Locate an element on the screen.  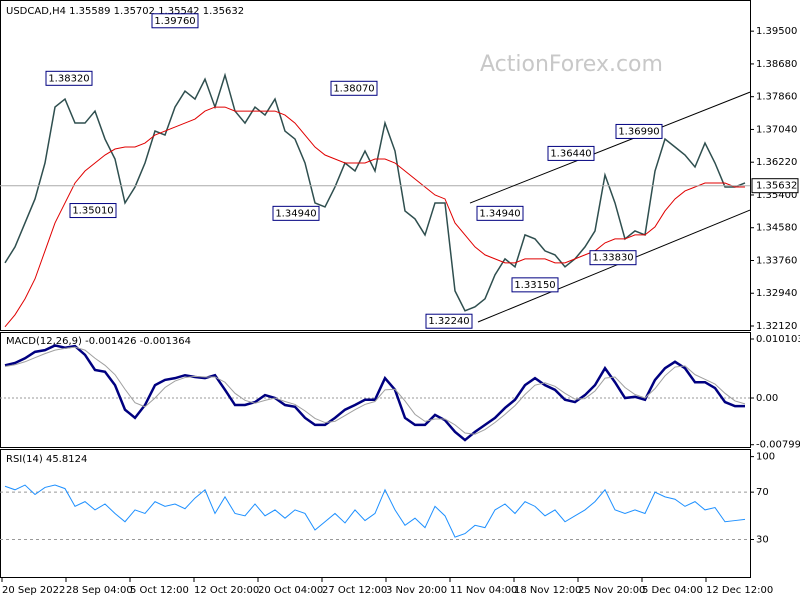
y-tick-label: 1.32120 is located at coordinates (776, 326).